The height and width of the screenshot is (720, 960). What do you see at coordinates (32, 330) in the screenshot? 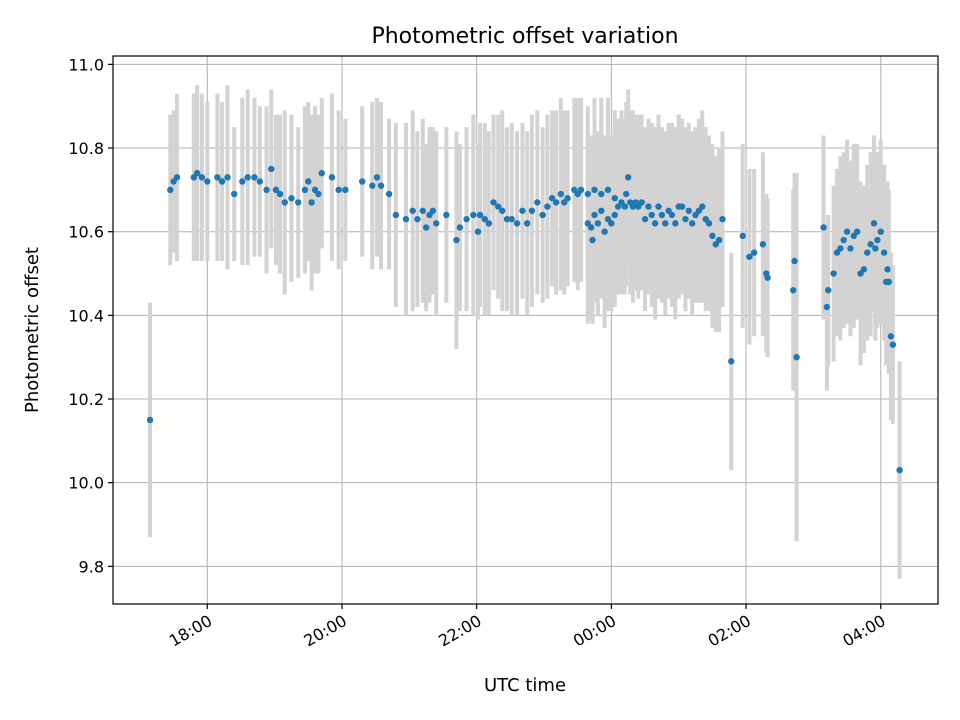
I see `y-axis-label: Photometric offset` at bounding box center [32, 330].